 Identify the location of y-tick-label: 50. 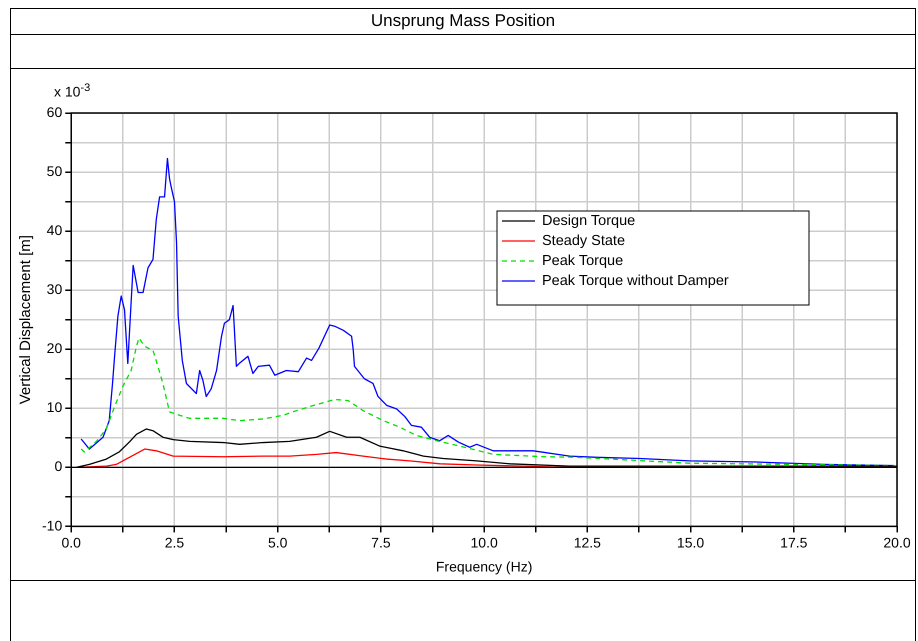
(54, 170).